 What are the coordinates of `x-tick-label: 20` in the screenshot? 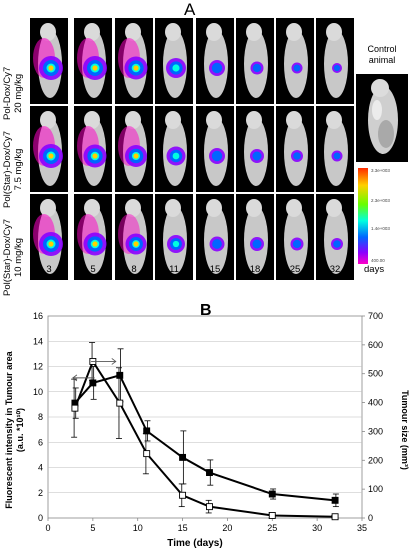 It's located at (227, 528).